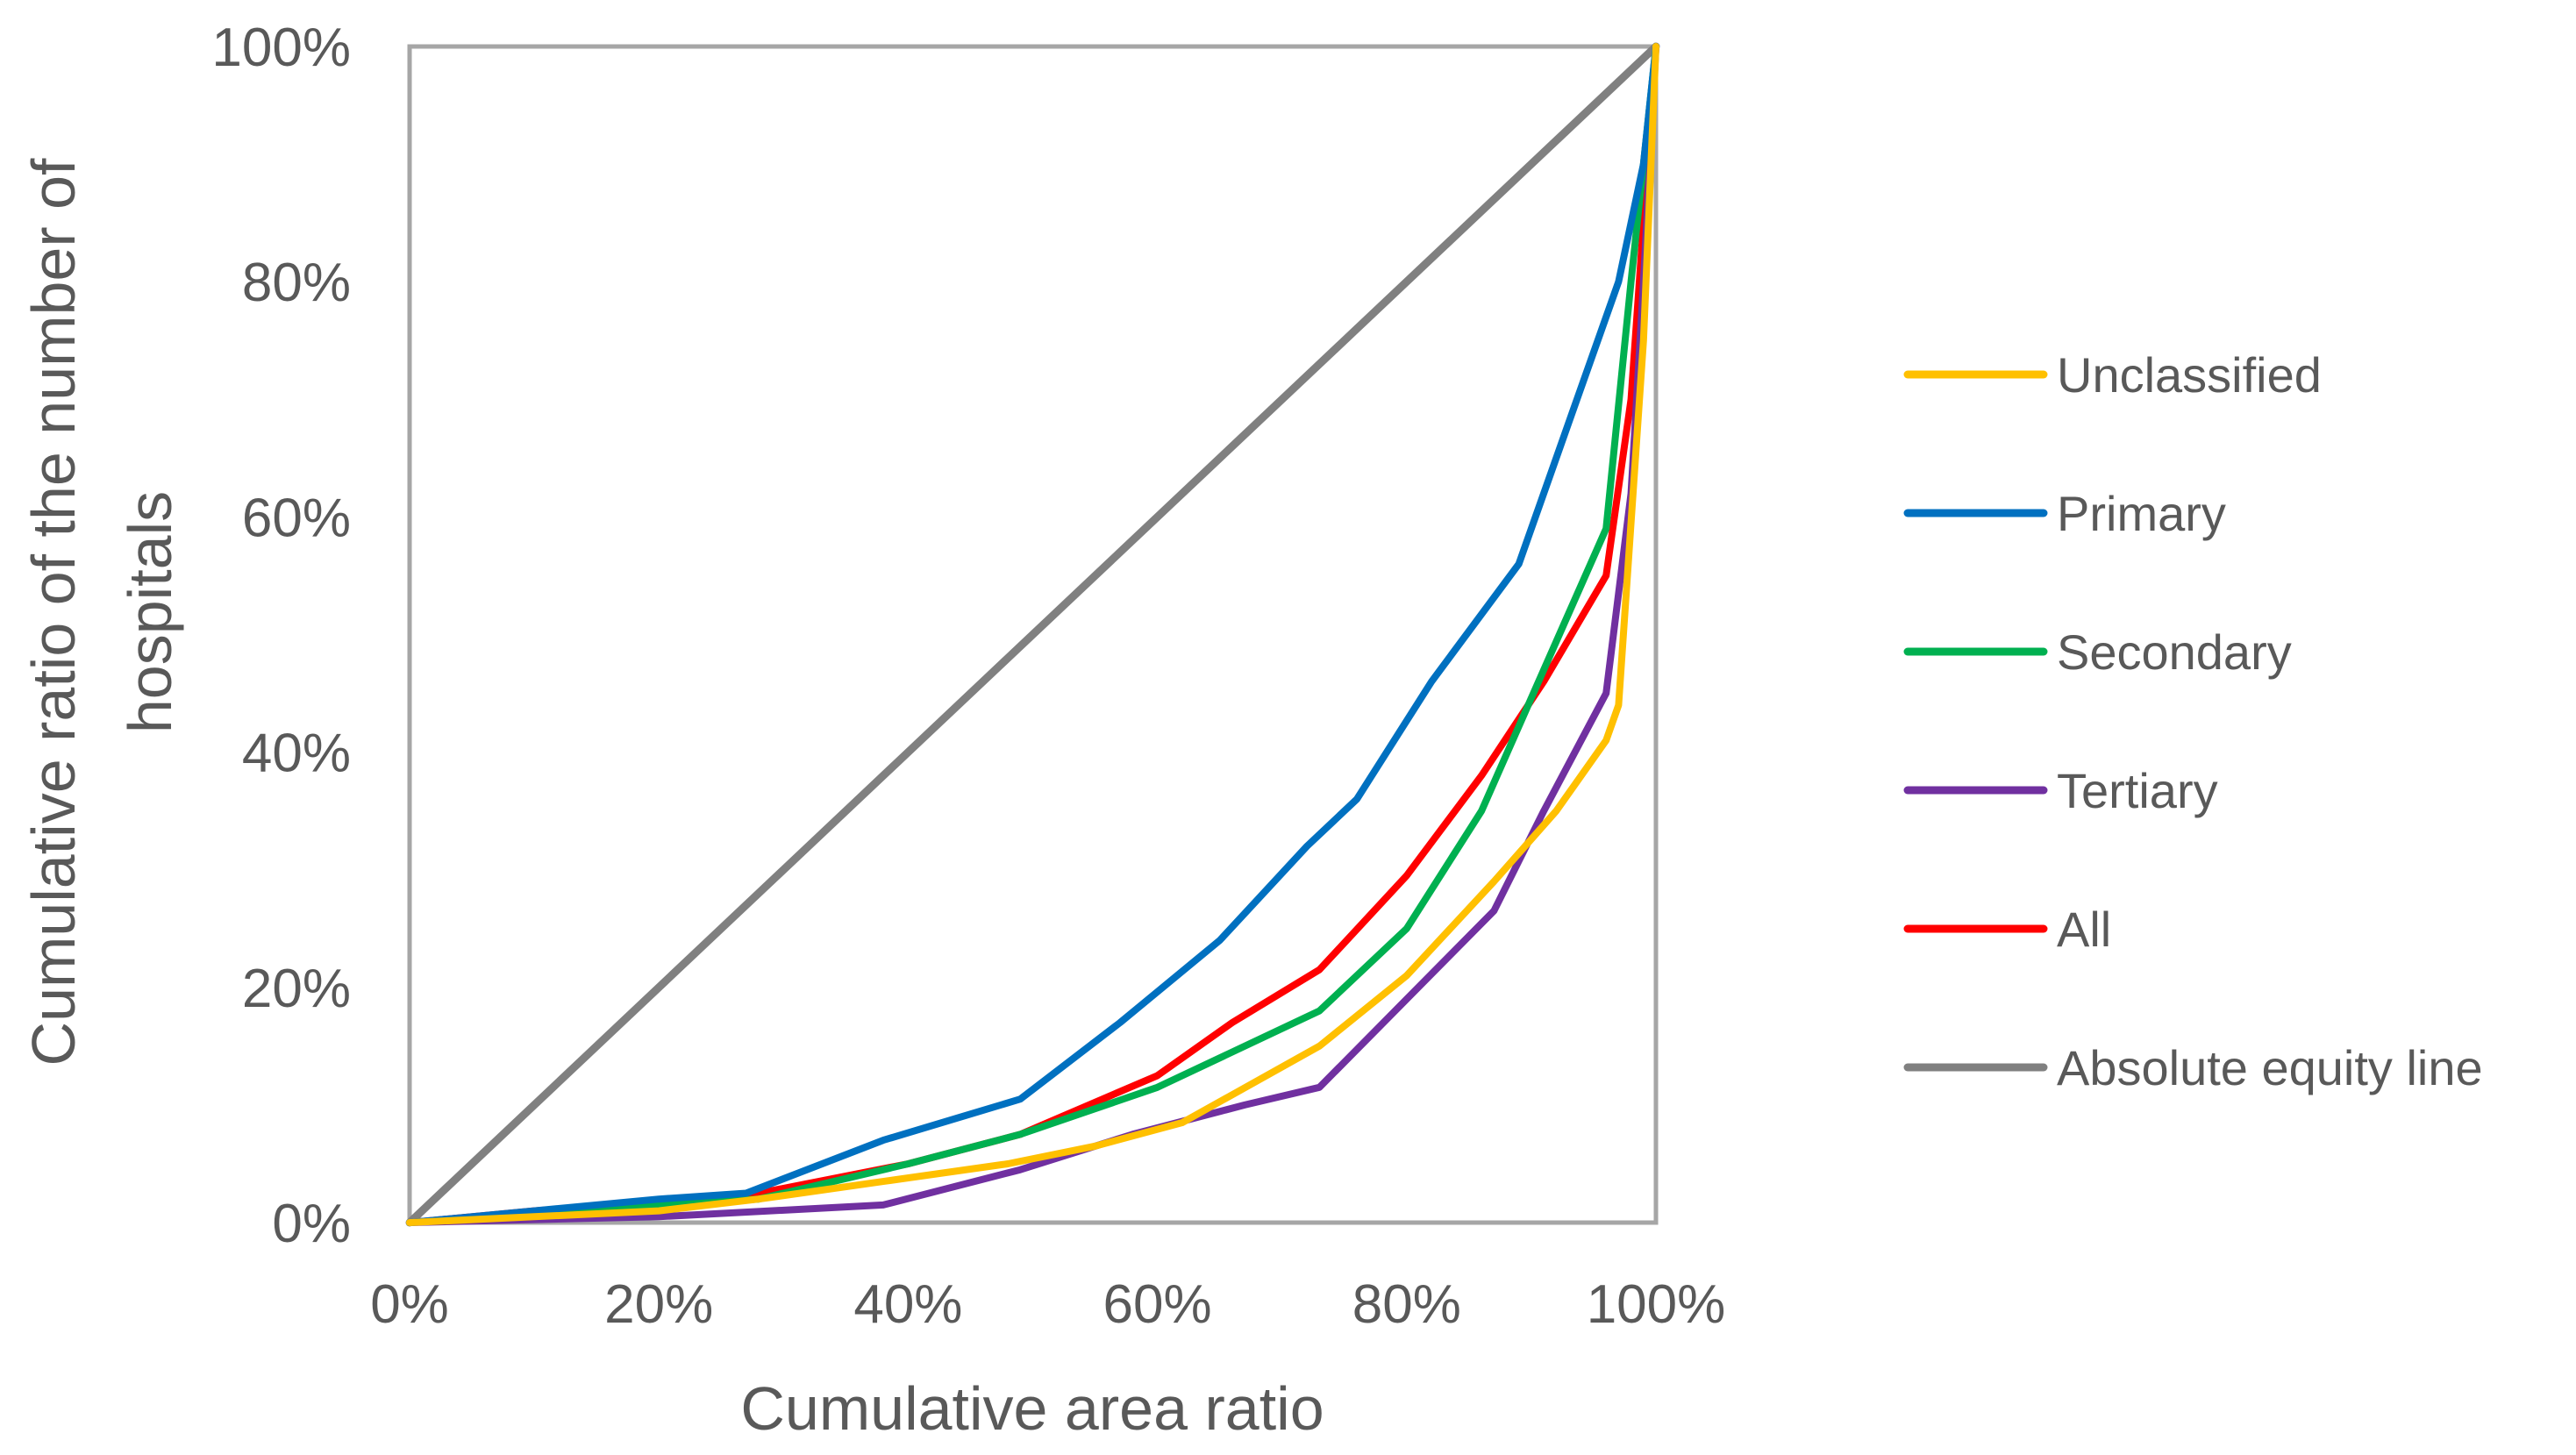 This screenshot has height=1455, width=2576. I want to click on x-tick-label: 20%, so click(659, 1304).